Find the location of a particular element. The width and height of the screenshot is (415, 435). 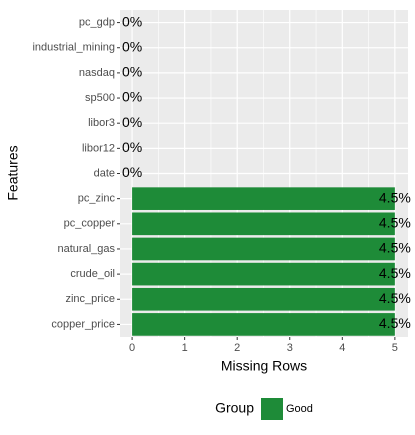

legend-label: Good is located at coordinates (299, 409).